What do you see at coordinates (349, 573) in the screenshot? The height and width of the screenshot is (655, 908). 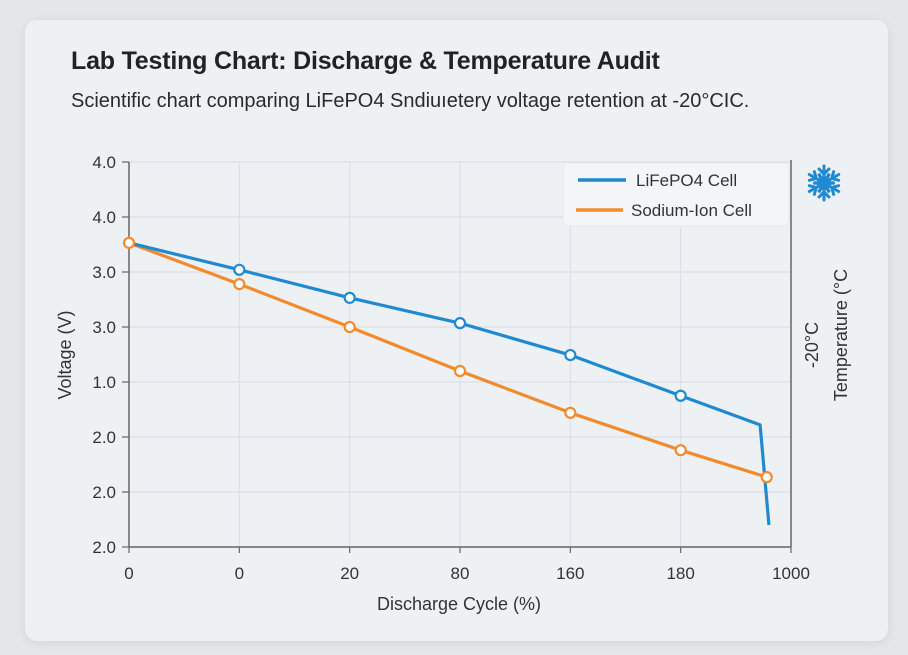 I see `x-tick-label: 20` at bounding box center [349, 573].